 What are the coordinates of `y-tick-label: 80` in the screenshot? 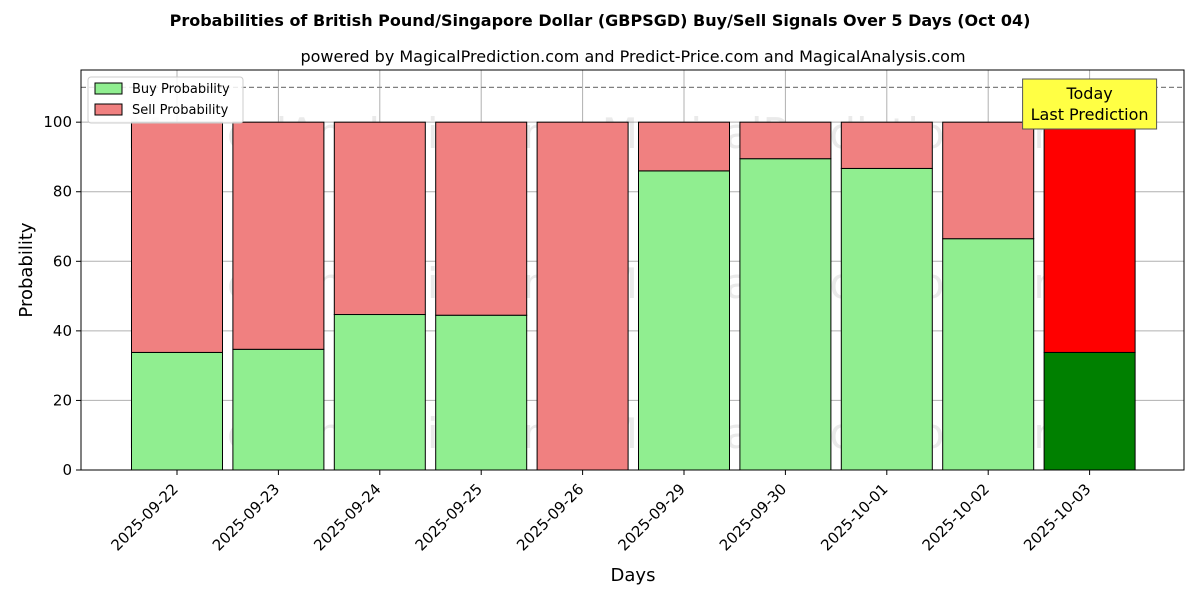 It's located at (62, 192).